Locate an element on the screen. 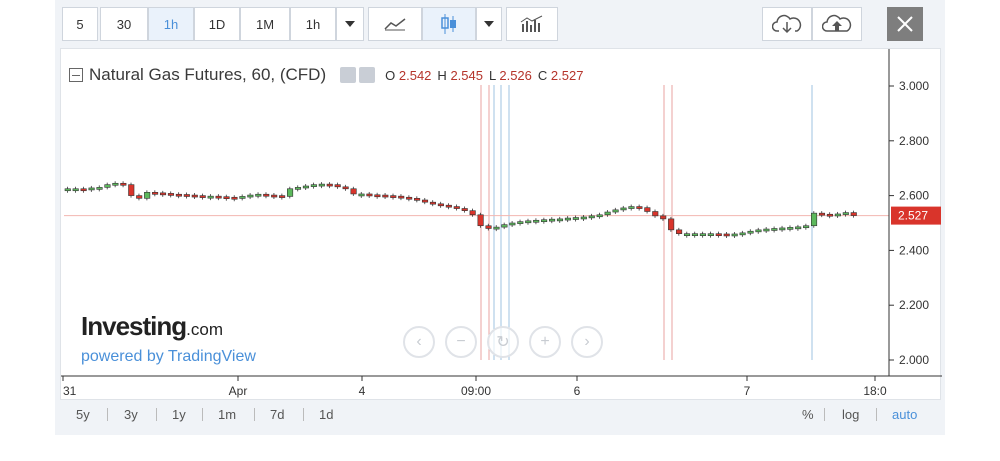 The width and height of the screenshot is (1000, 461). interval-label: 1M is located at coordinates (265, 24).